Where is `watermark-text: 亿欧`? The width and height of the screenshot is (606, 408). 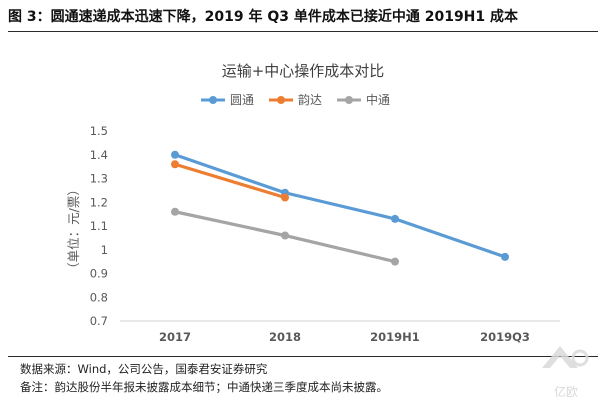 watermark-text: 亿欧 is located at coordinates (566, 391).